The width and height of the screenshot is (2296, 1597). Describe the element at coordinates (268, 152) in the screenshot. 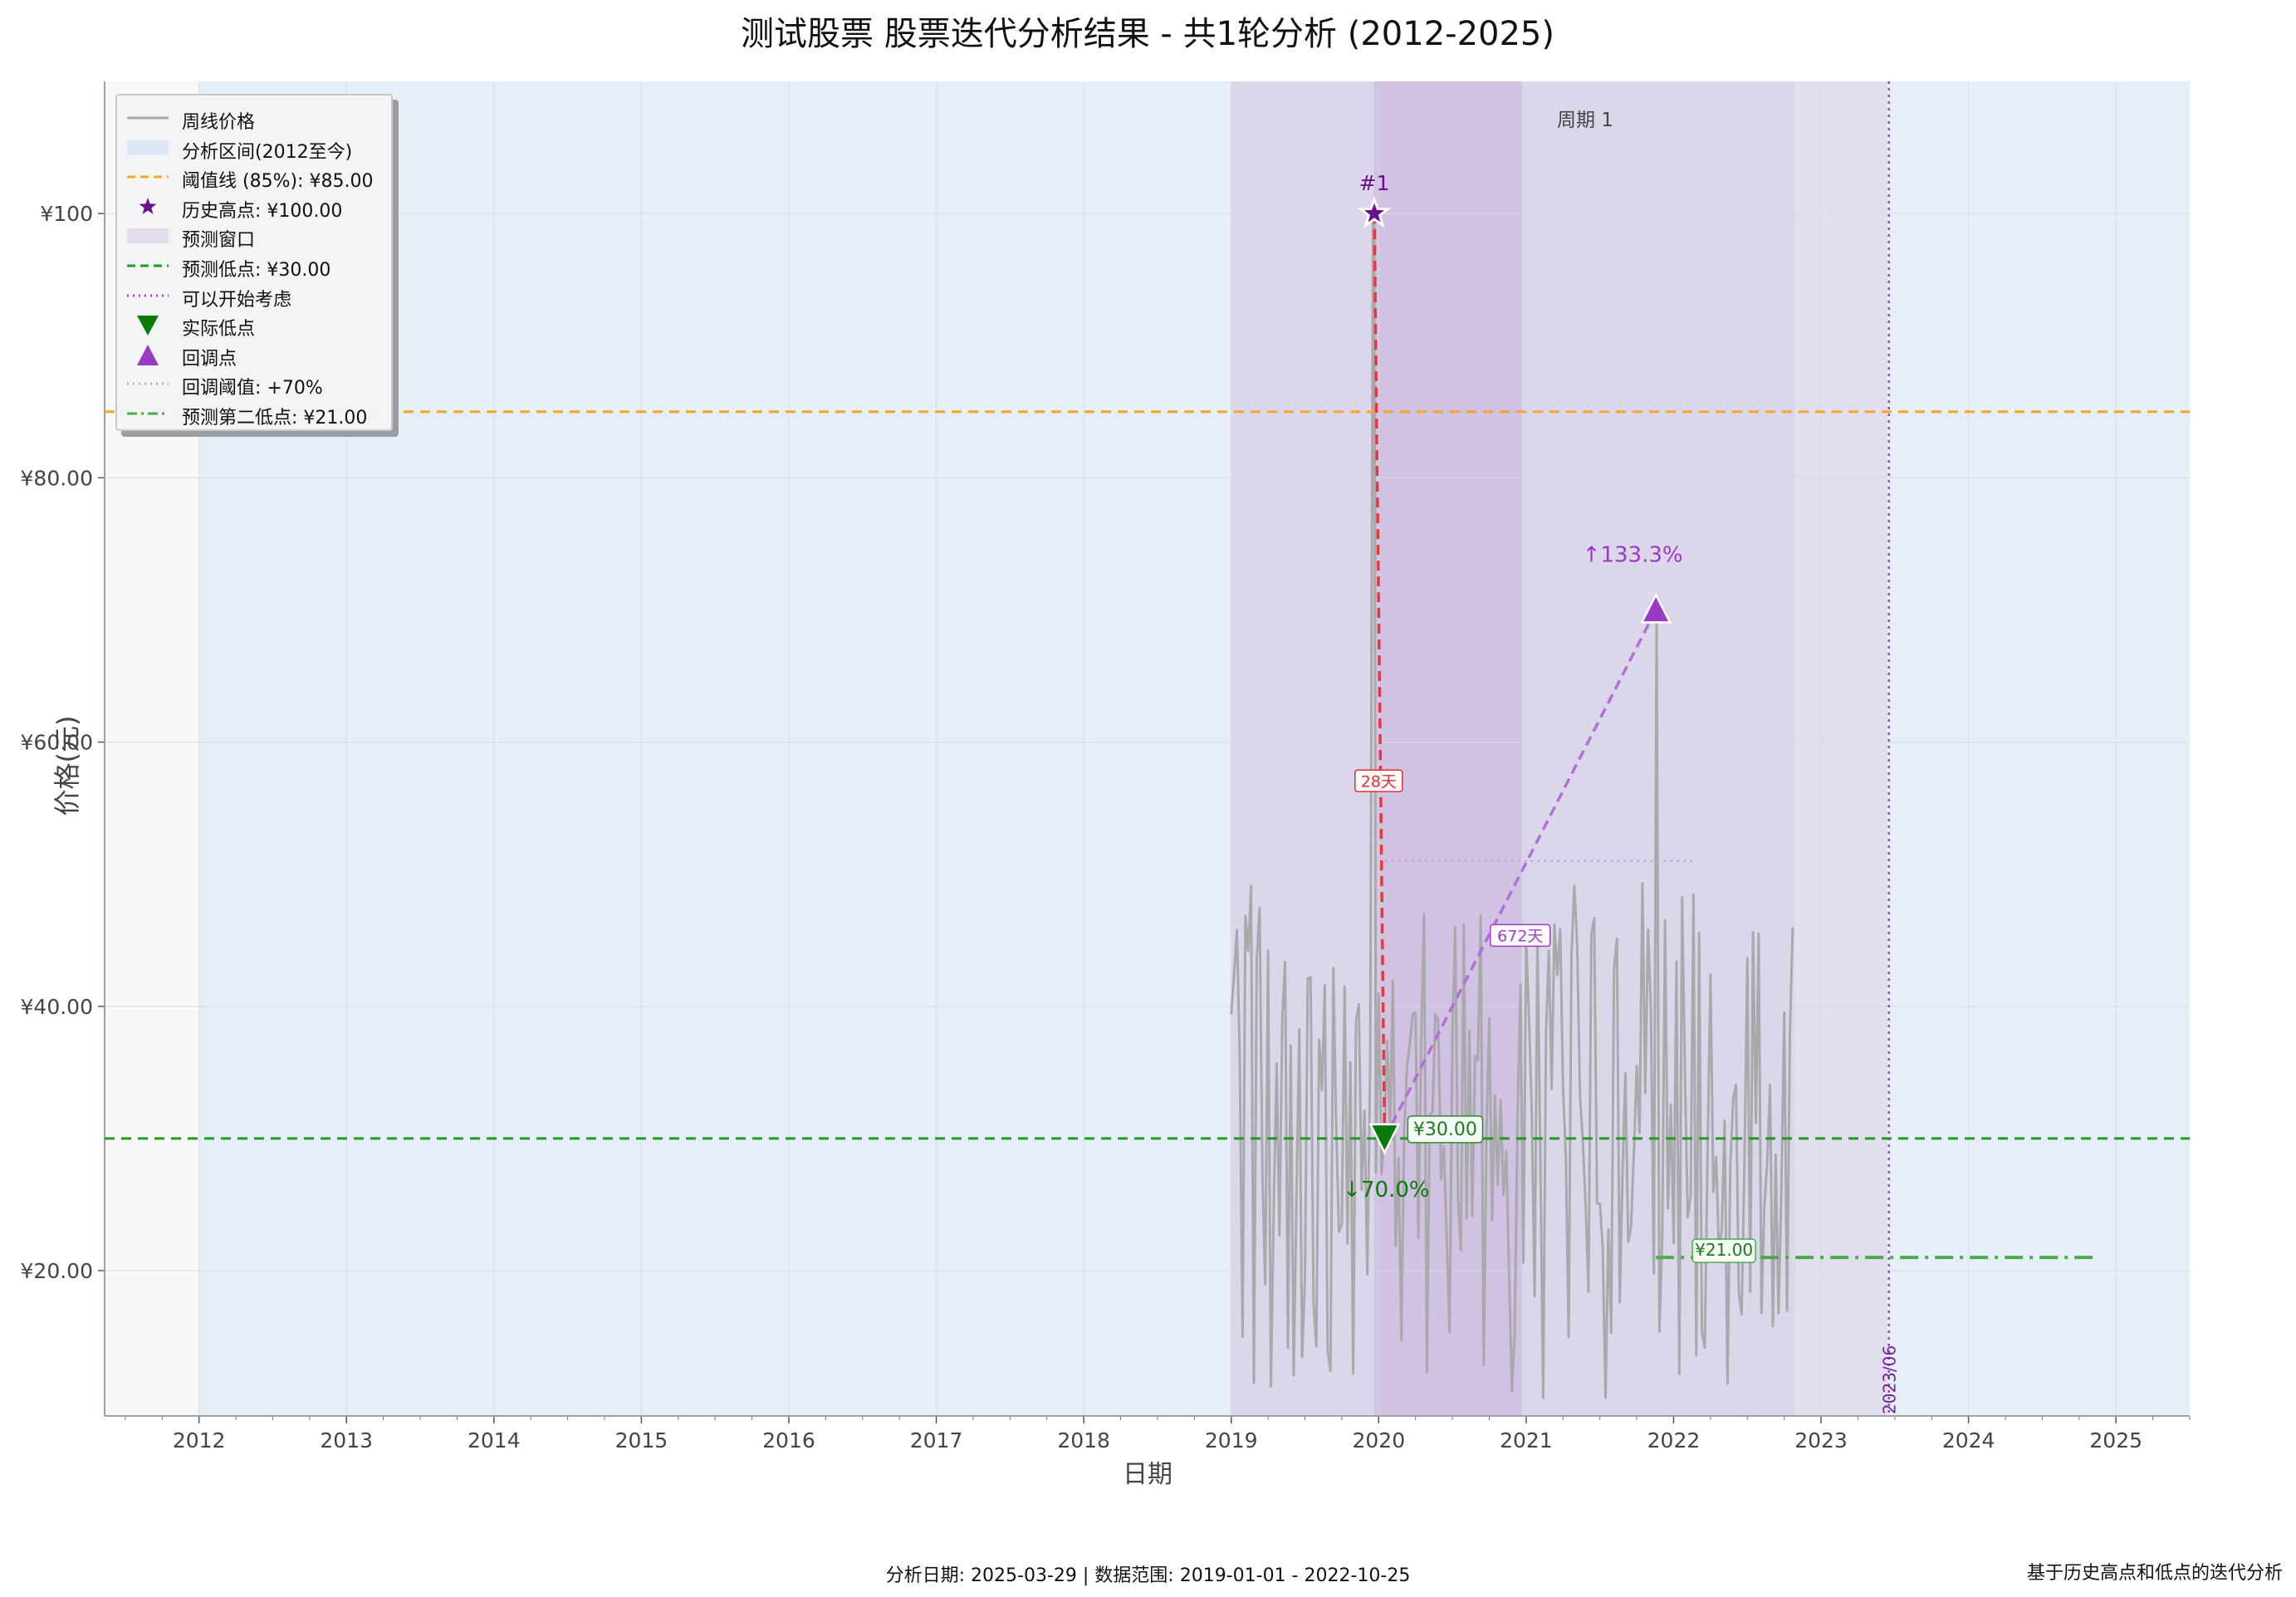

I see `legend-label: 分析区间(2012至今)` at that location.